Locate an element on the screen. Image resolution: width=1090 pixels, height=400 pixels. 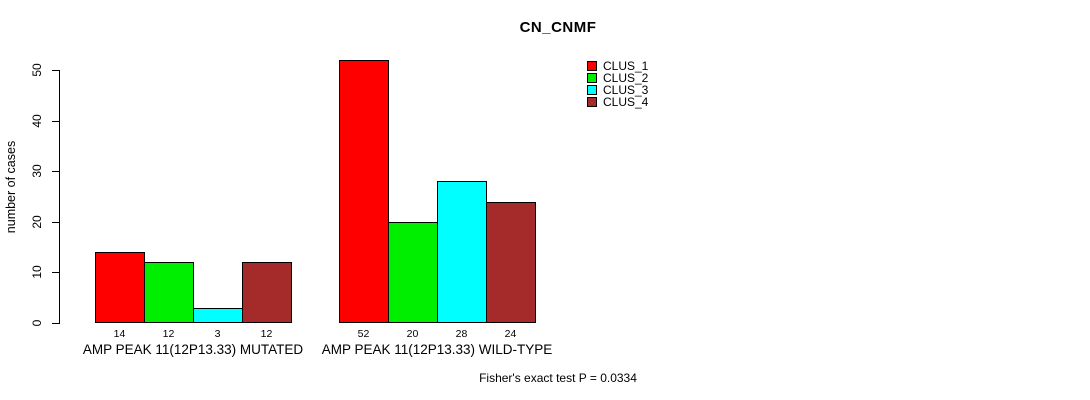
bar-clus_3-group2 is located at coordinates (462, 252).